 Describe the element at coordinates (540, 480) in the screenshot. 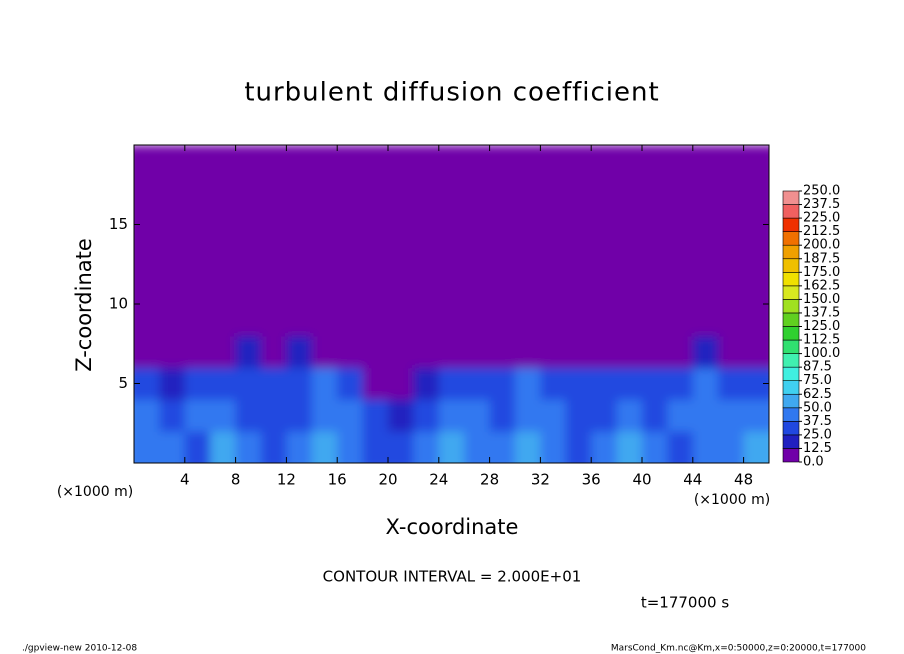

I see `x-tick-label: 32` at that location.